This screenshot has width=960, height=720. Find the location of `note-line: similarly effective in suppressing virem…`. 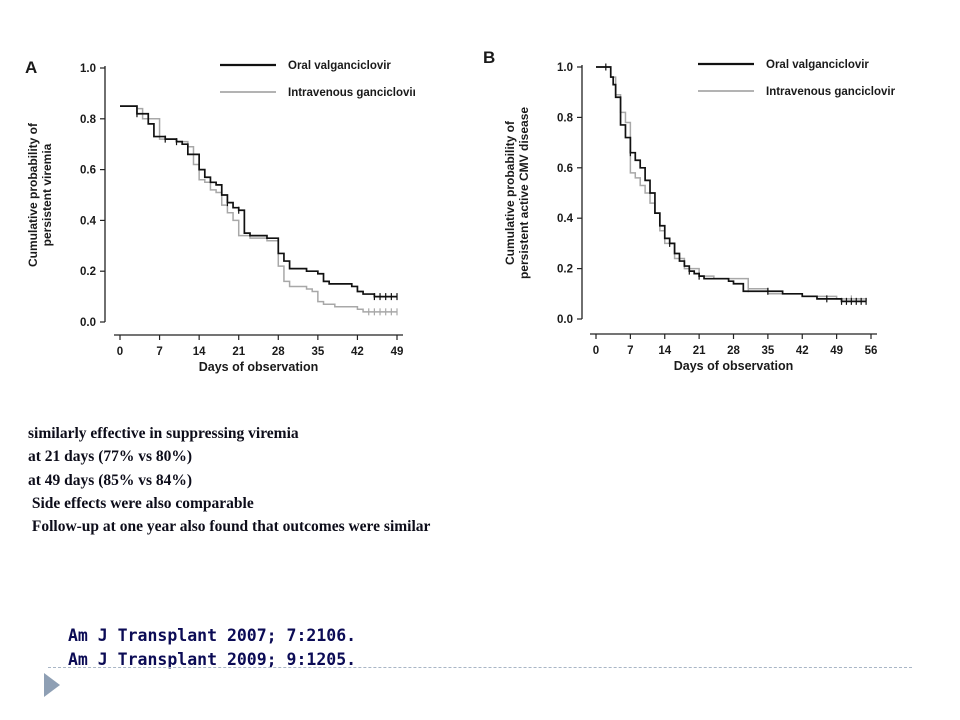

note-line: similarly effective in suppressing virem… is located at coordinates (163, 433).